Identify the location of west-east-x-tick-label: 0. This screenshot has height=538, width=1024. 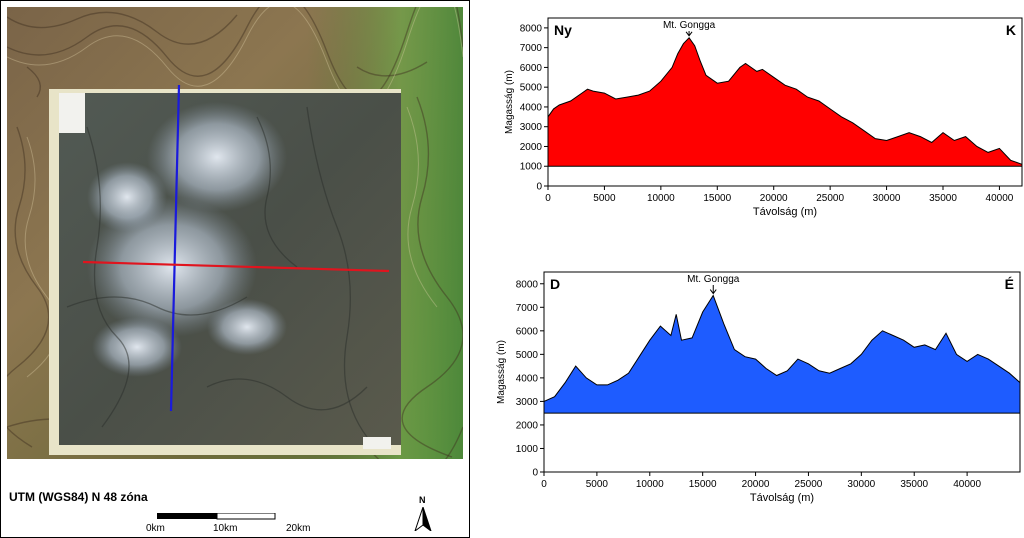
(548, 198).